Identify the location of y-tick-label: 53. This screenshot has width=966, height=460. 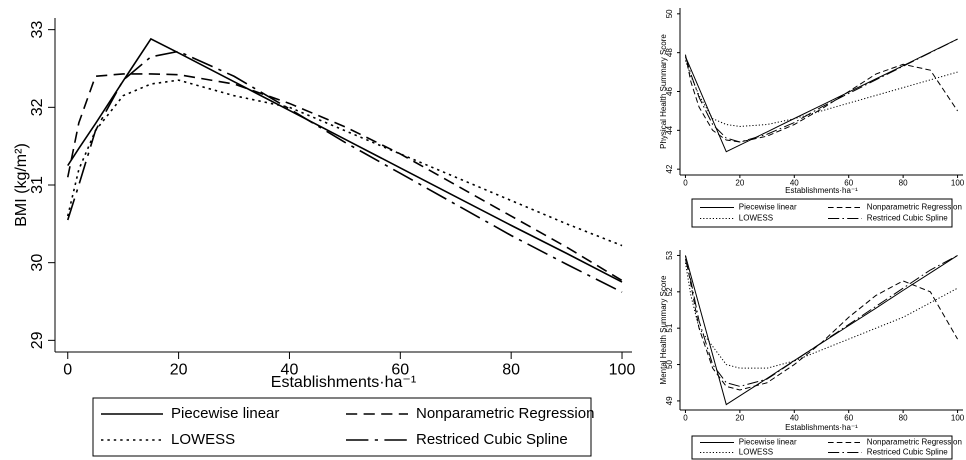
(669, 254).